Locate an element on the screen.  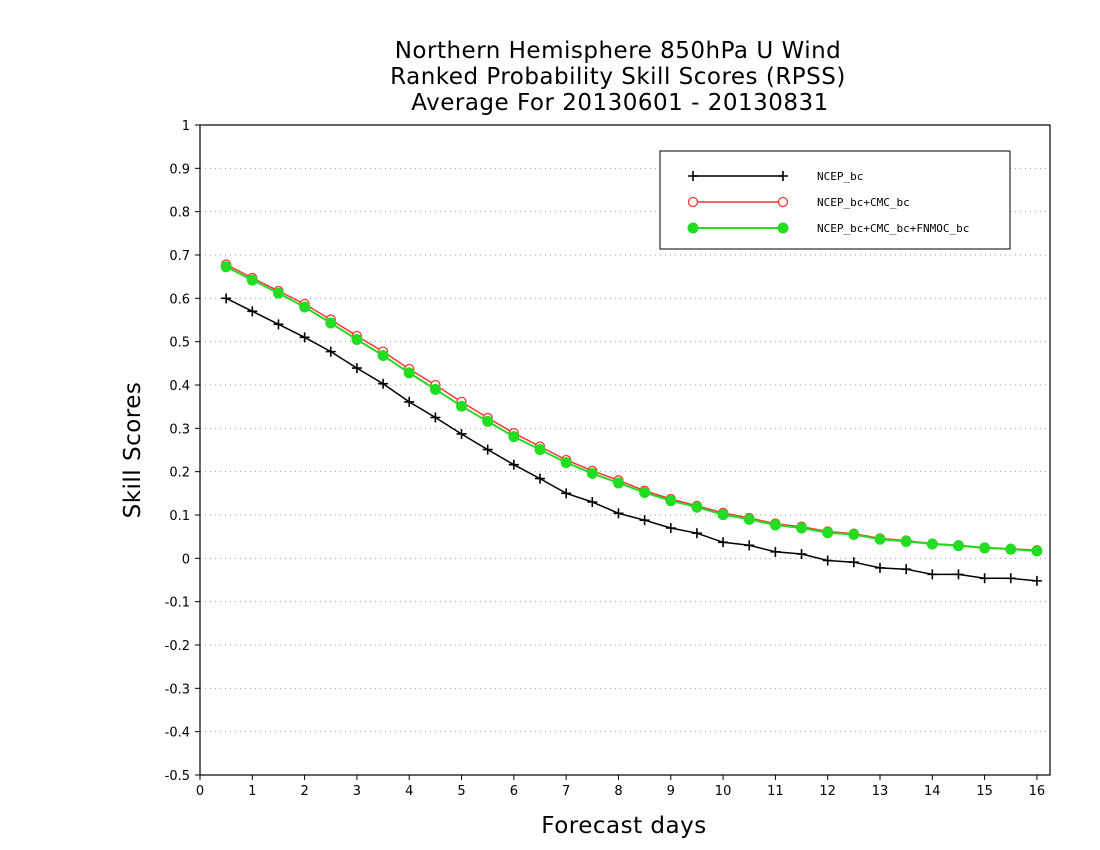
x-tick-label: 16 is located at coordinates (1037, 791).